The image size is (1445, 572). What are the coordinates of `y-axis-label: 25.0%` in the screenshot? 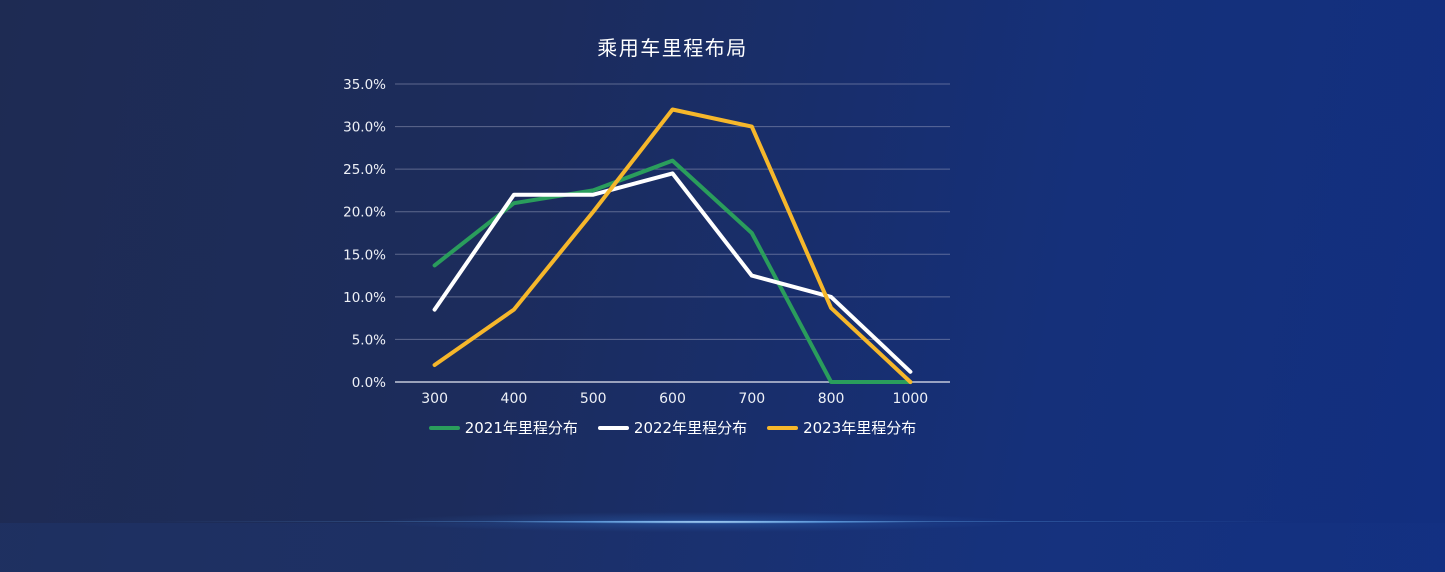 It's located at (364, 170).